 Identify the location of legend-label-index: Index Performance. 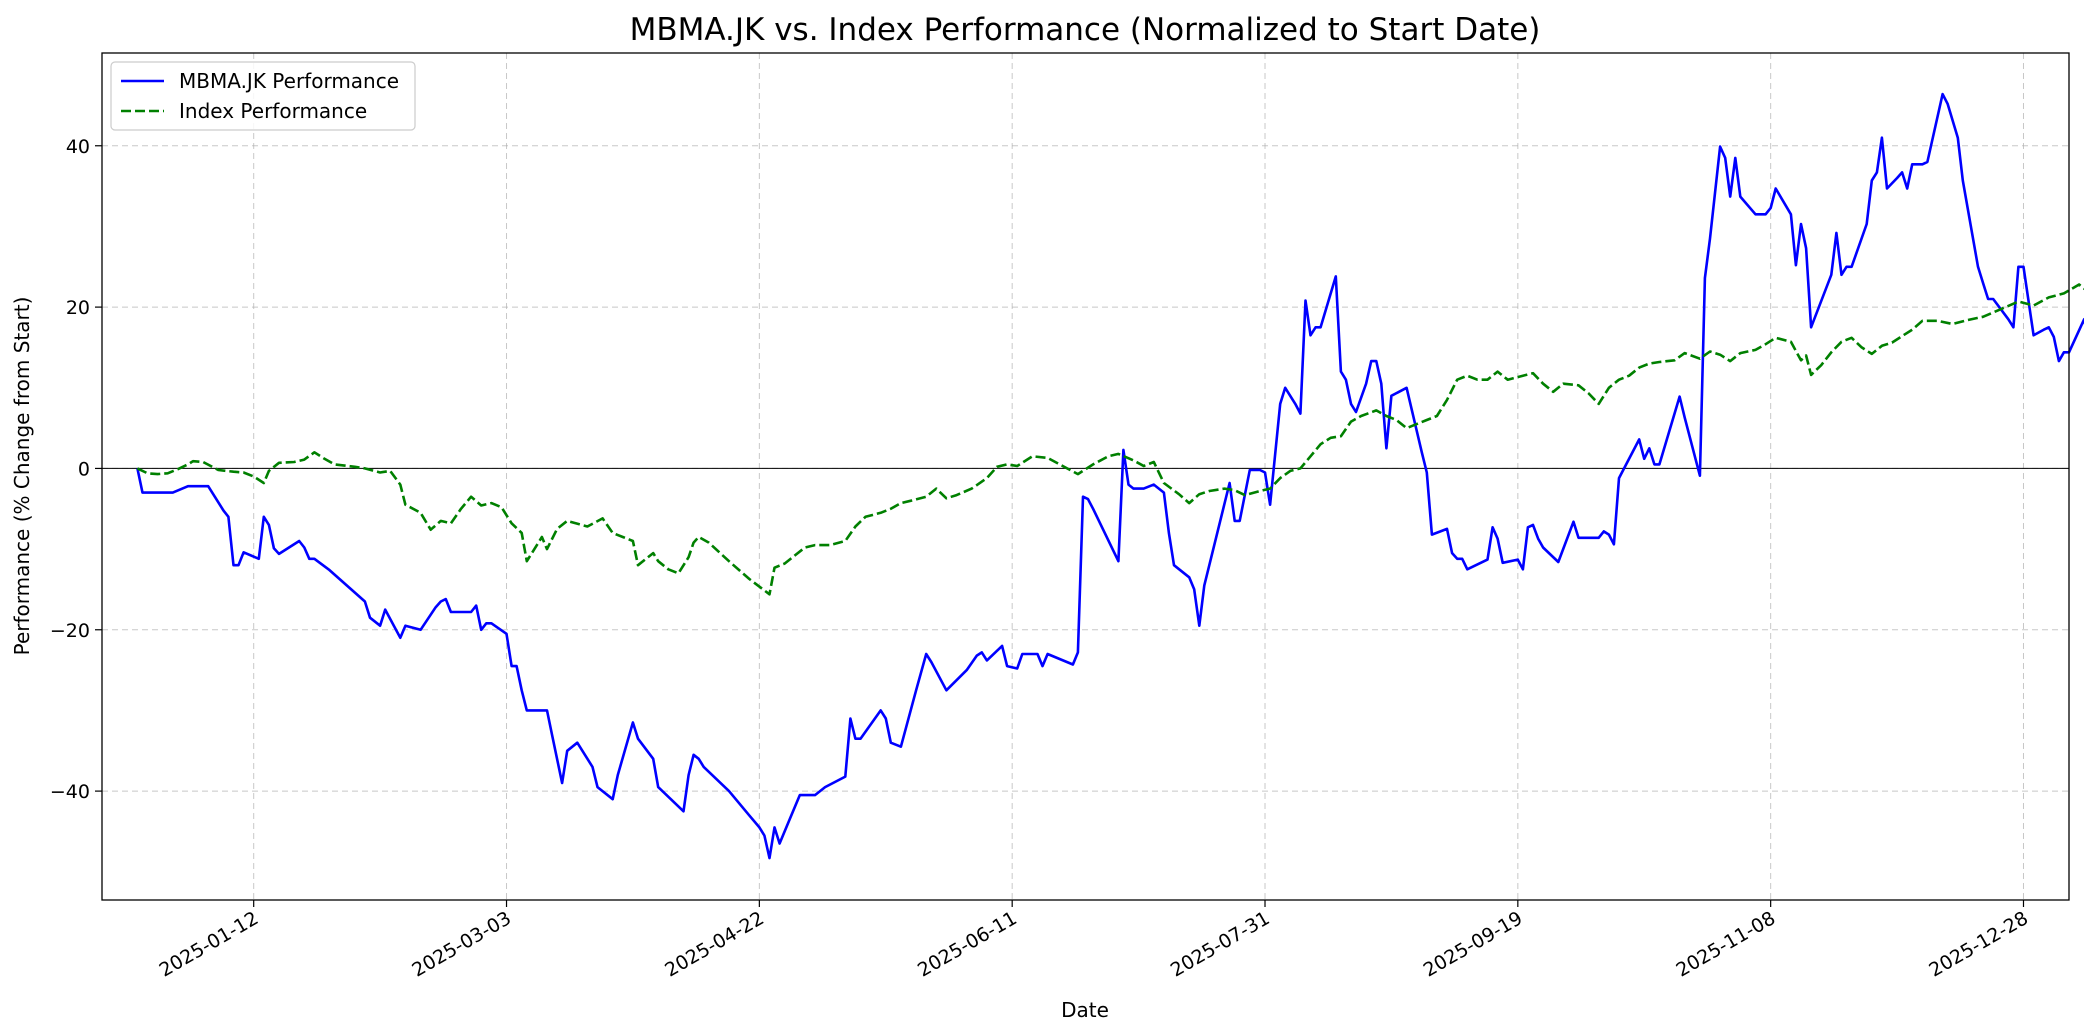
(273, 111).